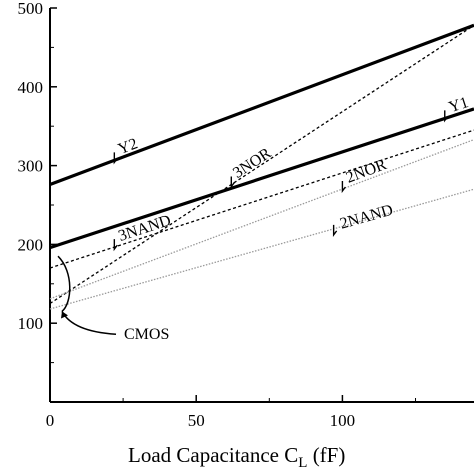 This screenshot has width=474, height=474. What do you see at coordinates (146, 334) in the screenshot?
I see `cmos-label: CMOS` at bounding box center [146, 334].